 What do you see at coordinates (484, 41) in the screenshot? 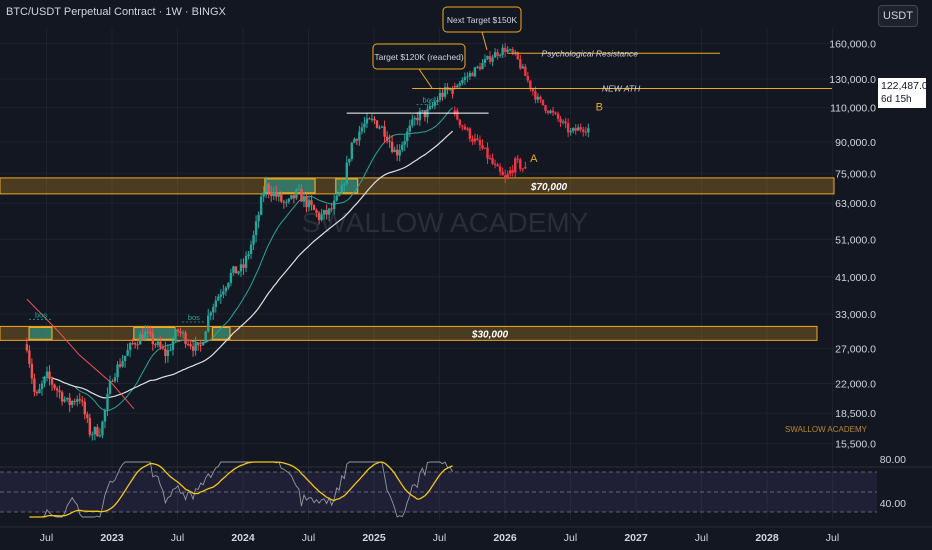
I see `next-target-pointer` at bounding box center [484, 41].